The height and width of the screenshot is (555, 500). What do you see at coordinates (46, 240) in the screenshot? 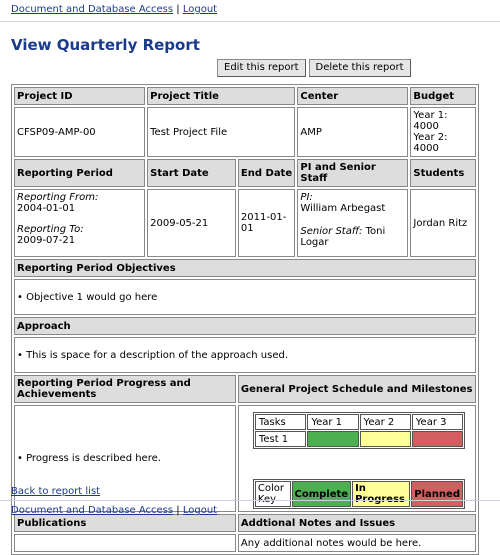
I see `reporting-to-value: 2009-07-21` at bounding box center [46, 240].